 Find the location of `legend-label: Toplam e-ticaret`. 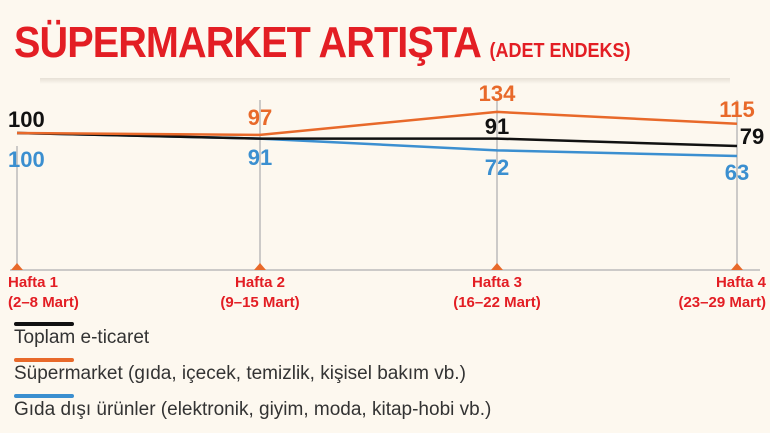

legend-label: Toplam e-ticaret is located at coordinates (82, 337).